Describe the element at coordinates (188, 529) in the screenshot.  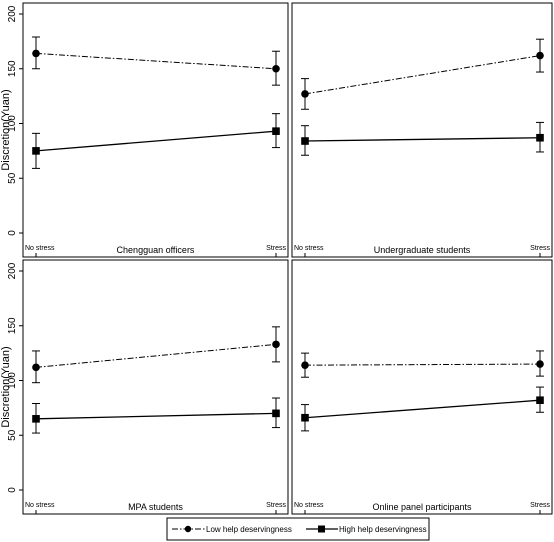
I see `legend-marker-low` at that location.